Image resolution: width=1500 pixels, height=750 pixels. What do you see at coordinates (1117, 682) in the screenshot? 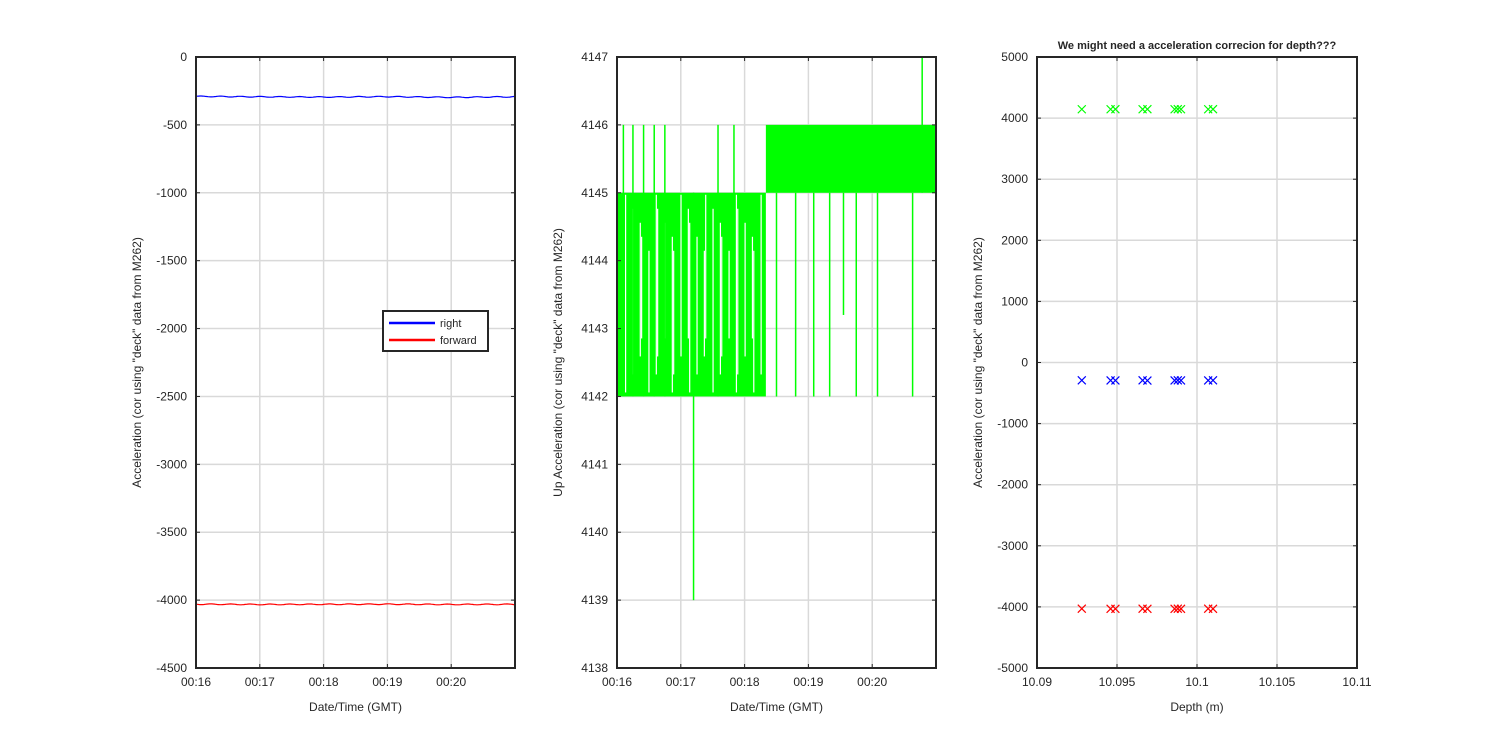
I see `x-tick-label: 10.095` at bounding box center [1117, 682].